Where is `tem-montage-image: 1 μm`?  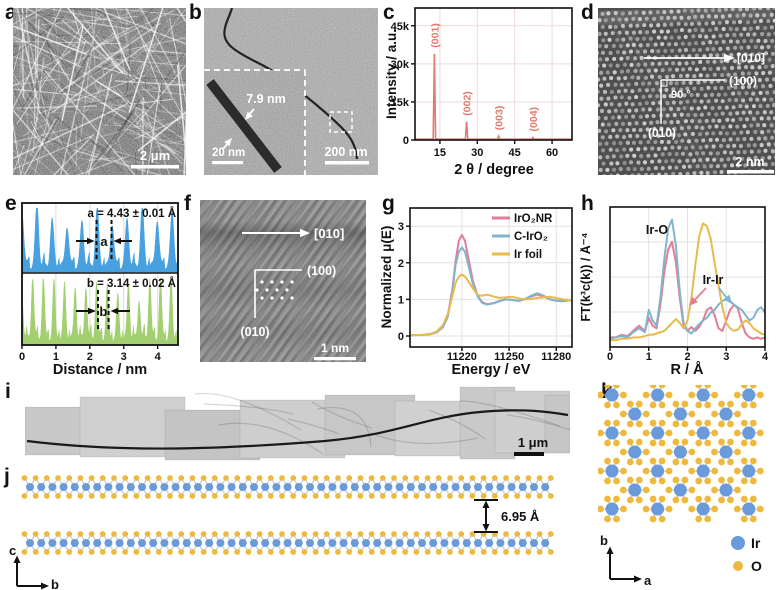 tem-montage-image: 1 μm is located at coordinates (297, 423).